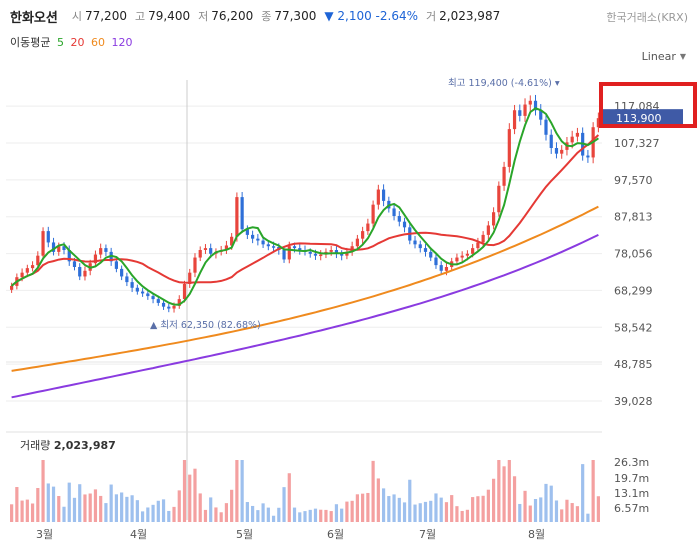  I want to click on volume-tick-label: 13.1m, so click(631, 493).